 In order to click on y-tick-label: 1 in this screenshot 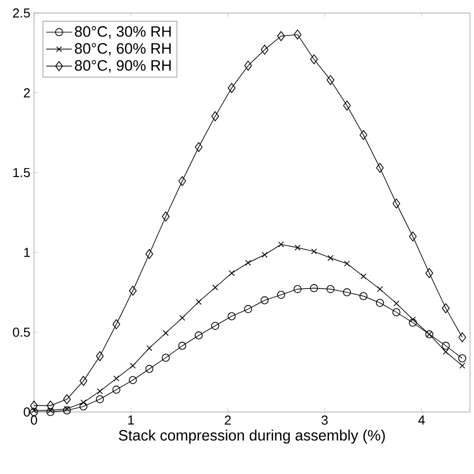, I will do `click(27, 252)`.